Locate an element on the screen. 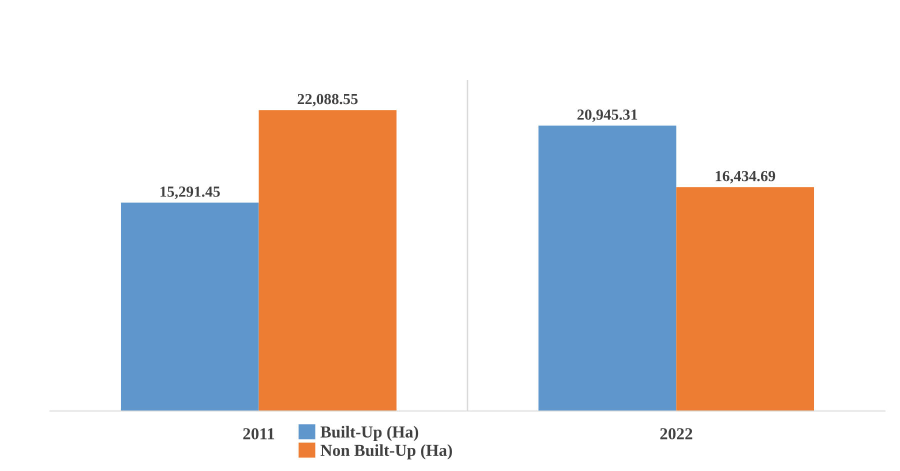  data-label: 22,088.55 is located at coordinates (328, 100).